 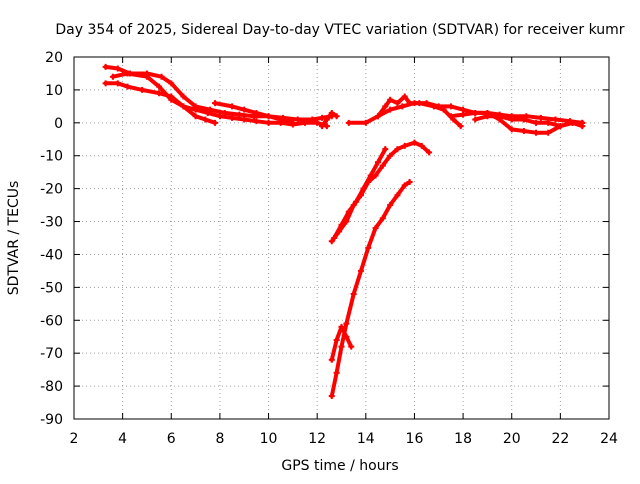 I want to click on x-tick-label: 8, so click(x=219, y=439).